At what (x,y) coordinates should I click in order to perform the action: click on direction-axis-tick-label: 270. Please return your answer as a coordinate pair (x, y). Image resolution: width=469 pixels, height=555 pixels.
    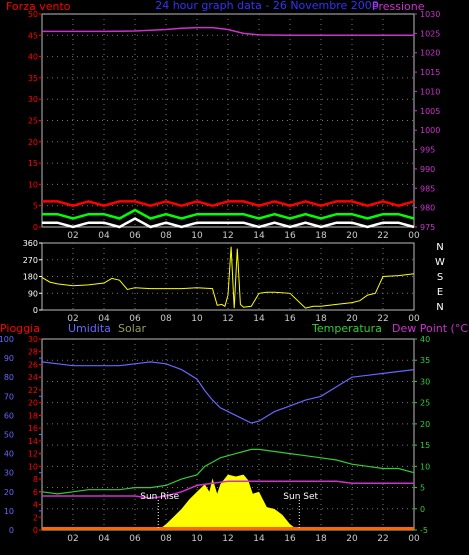
    Looking at the image, I should click on (30, 260).